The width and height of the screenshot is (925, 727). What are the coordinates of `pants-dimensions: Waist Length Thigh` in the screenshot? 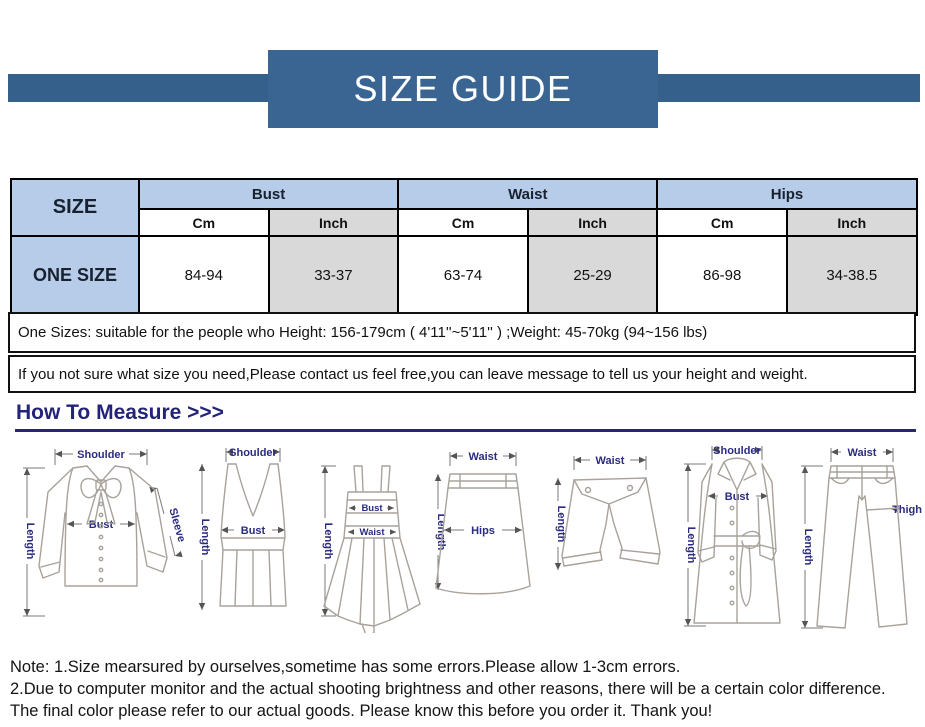 It's located at (861, 538).